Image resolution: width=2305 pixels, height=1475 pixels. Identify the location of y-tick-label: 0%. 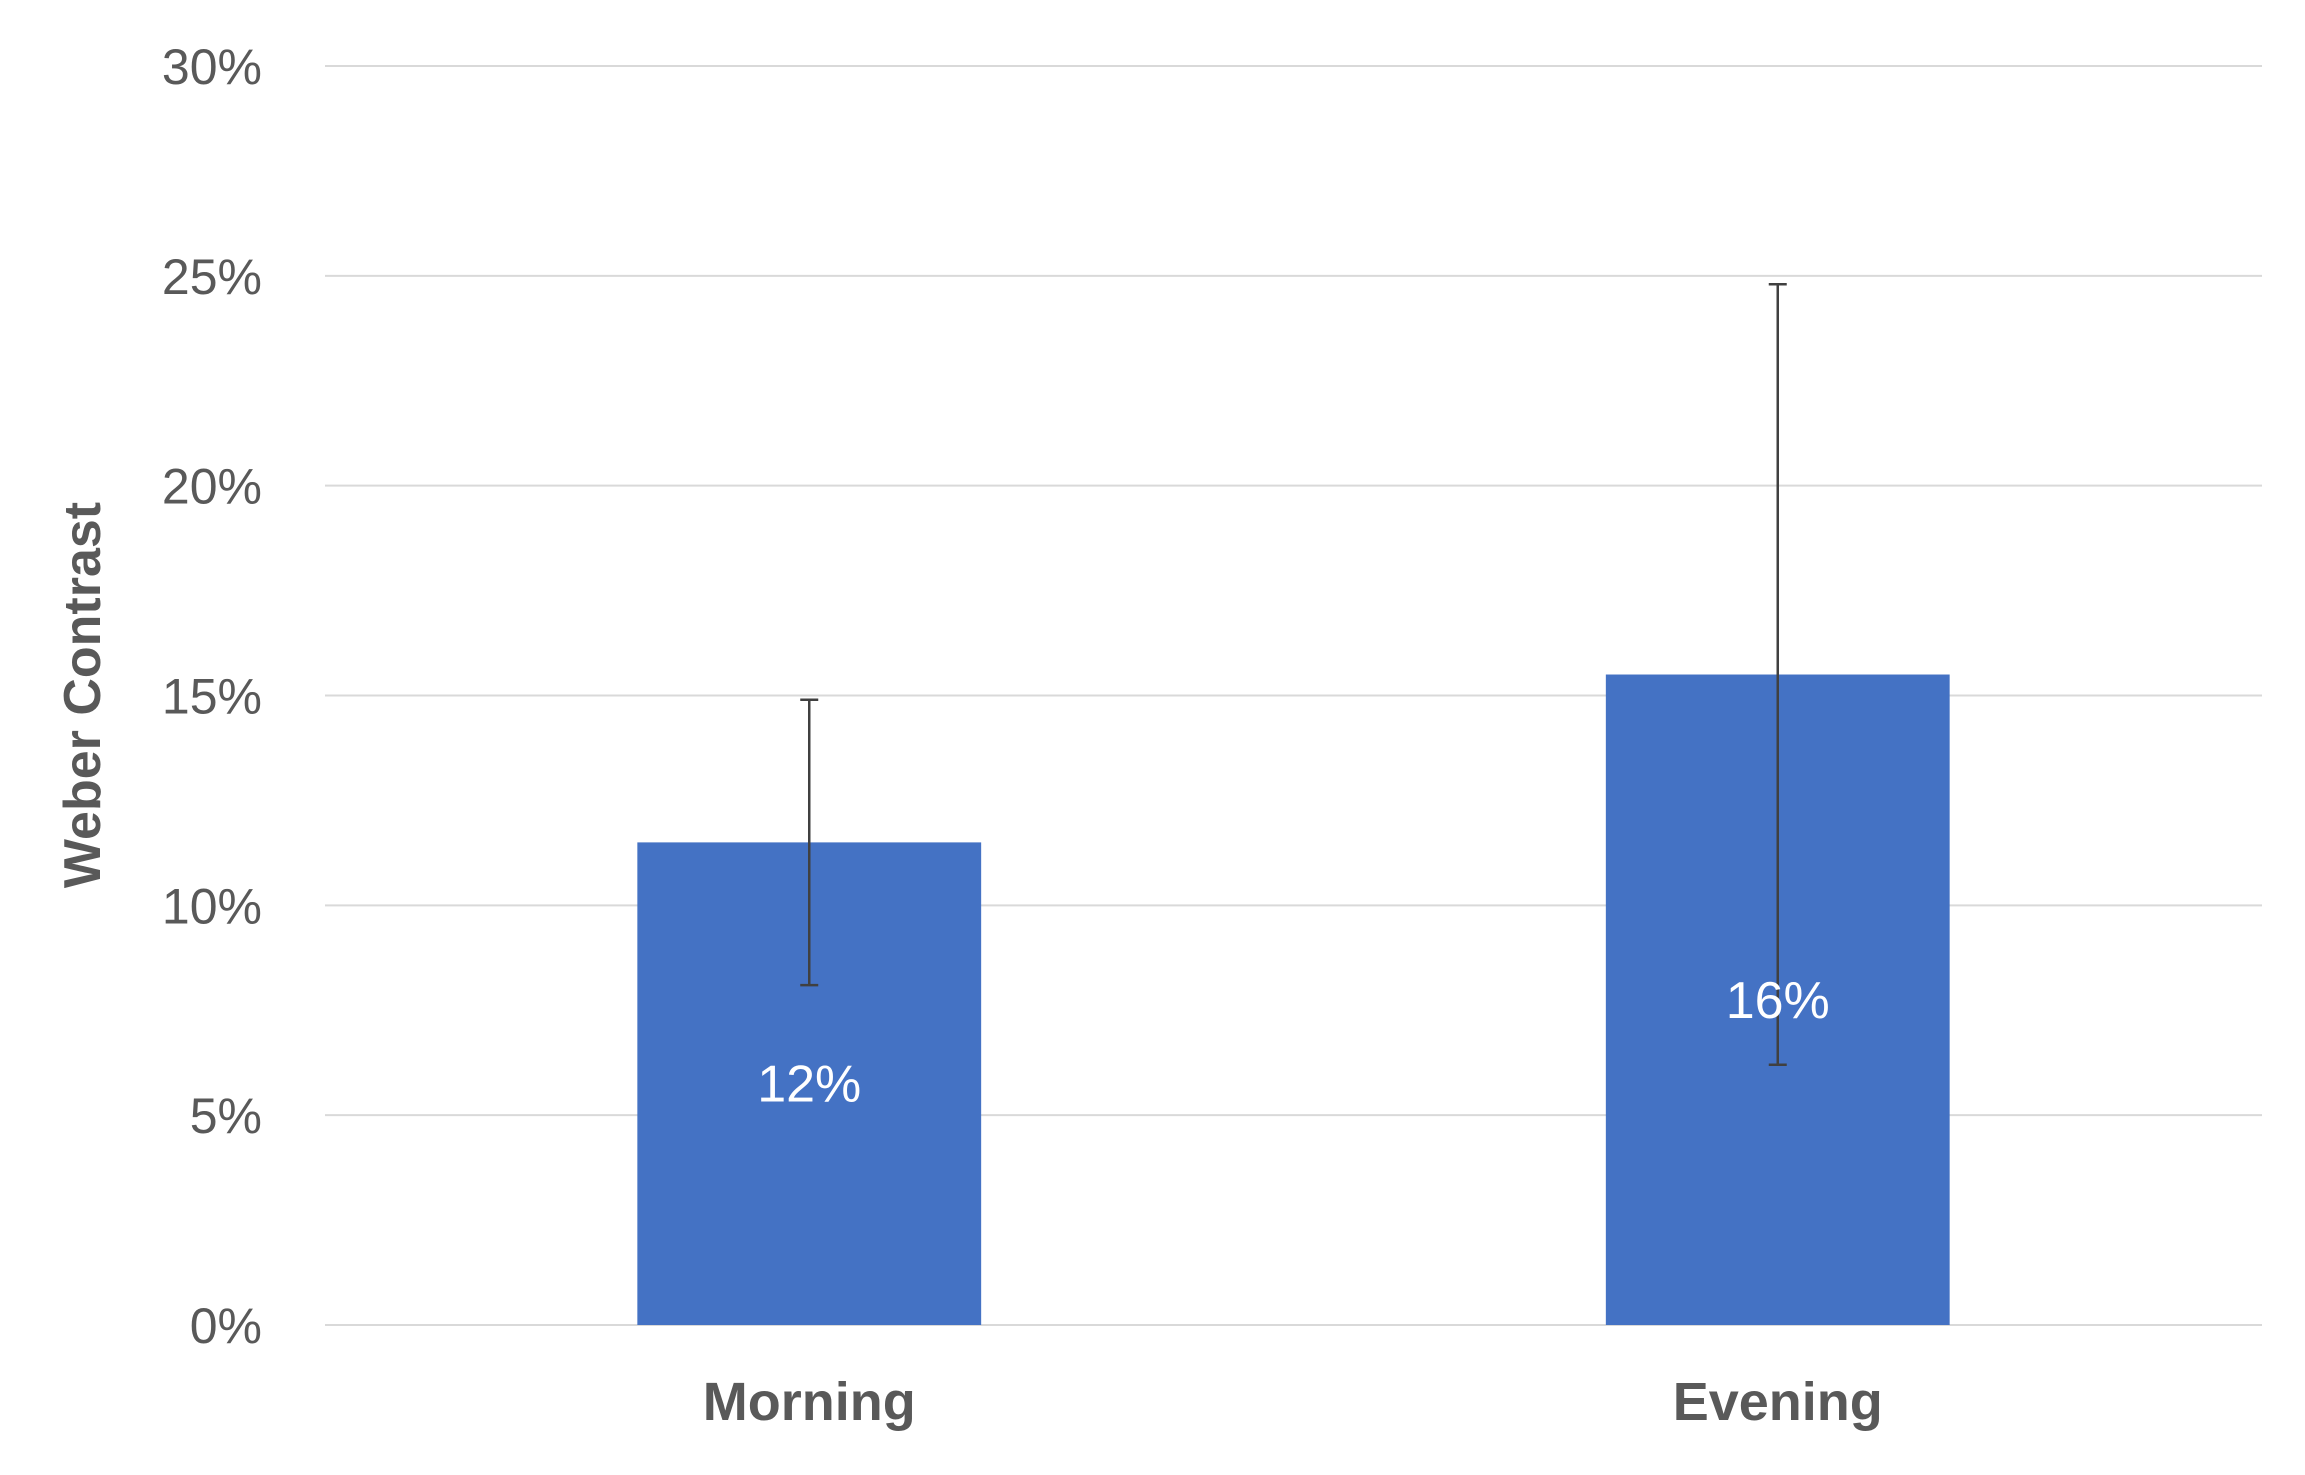
(226, 1326).